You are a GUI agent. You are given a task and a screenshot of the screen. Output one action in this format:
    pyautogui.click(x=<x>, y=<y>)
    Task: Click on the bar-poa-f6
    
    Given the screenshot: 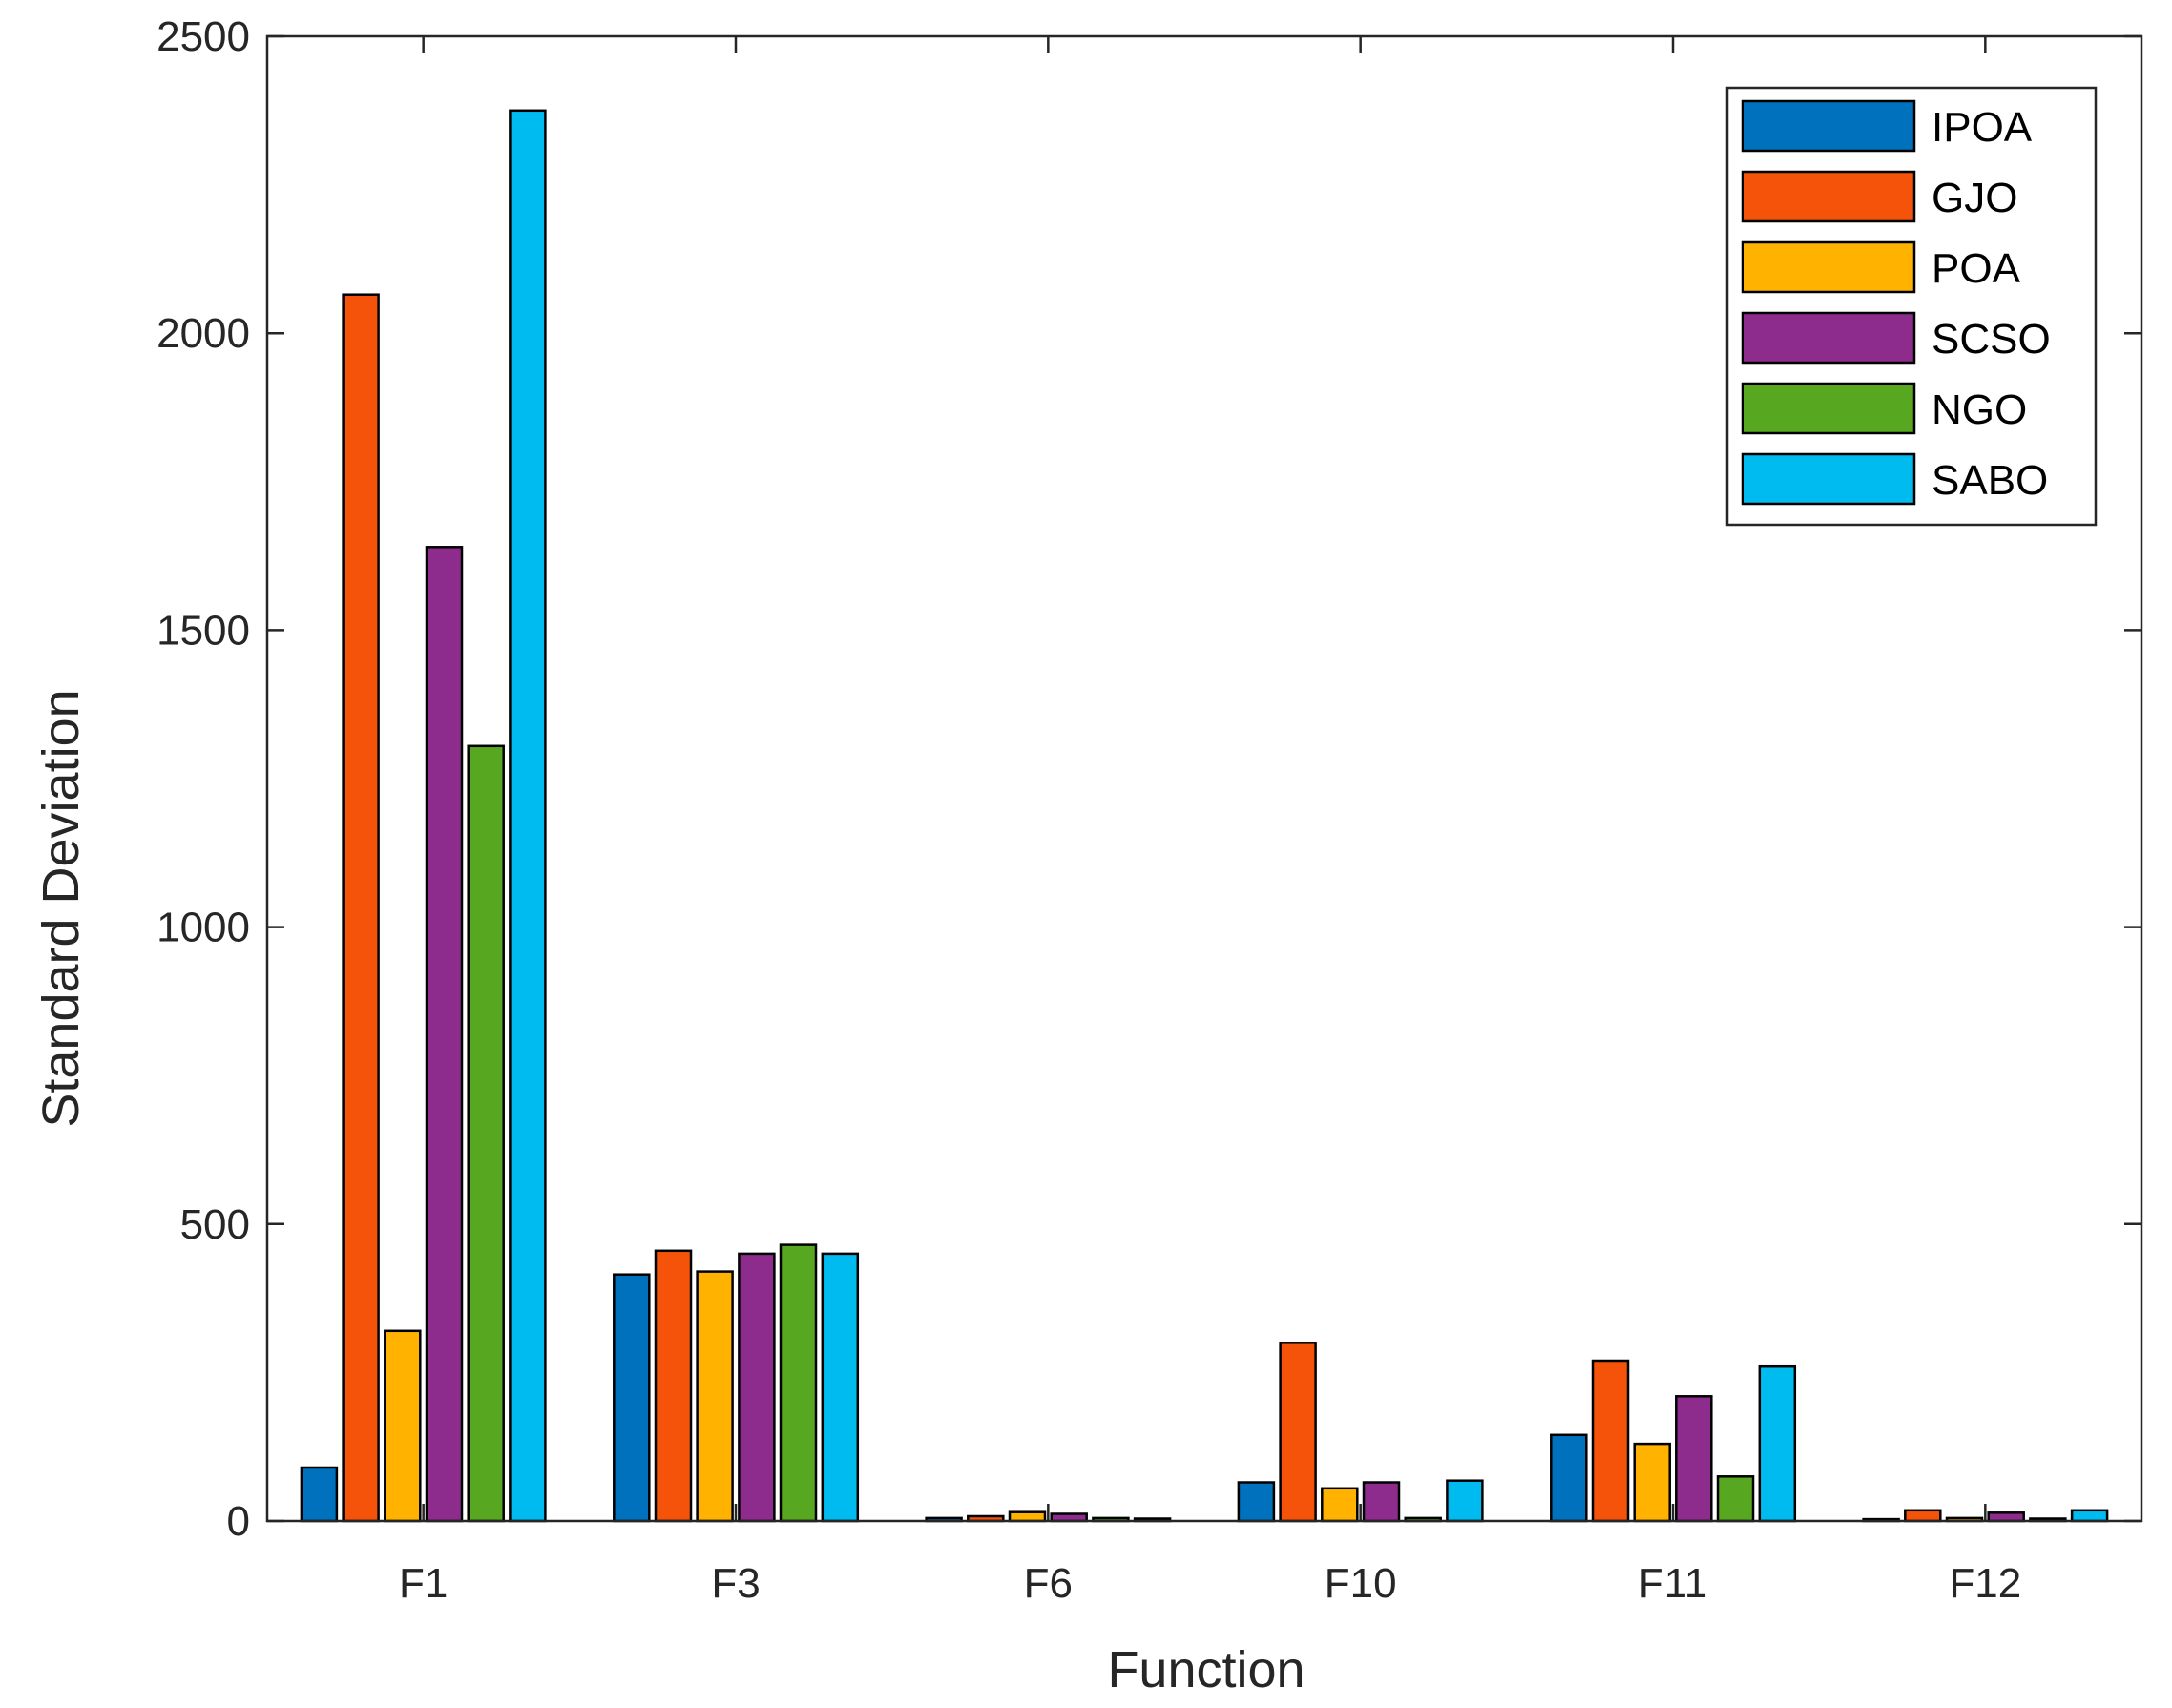 What is the action you would take?
    pyautogui.click(x=1027, y=1516)
    